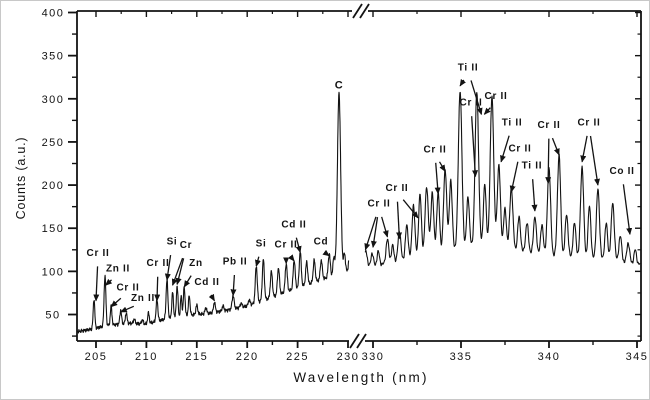  I want to click on annotation-pb-ii: Pb II, so click(235, 277).